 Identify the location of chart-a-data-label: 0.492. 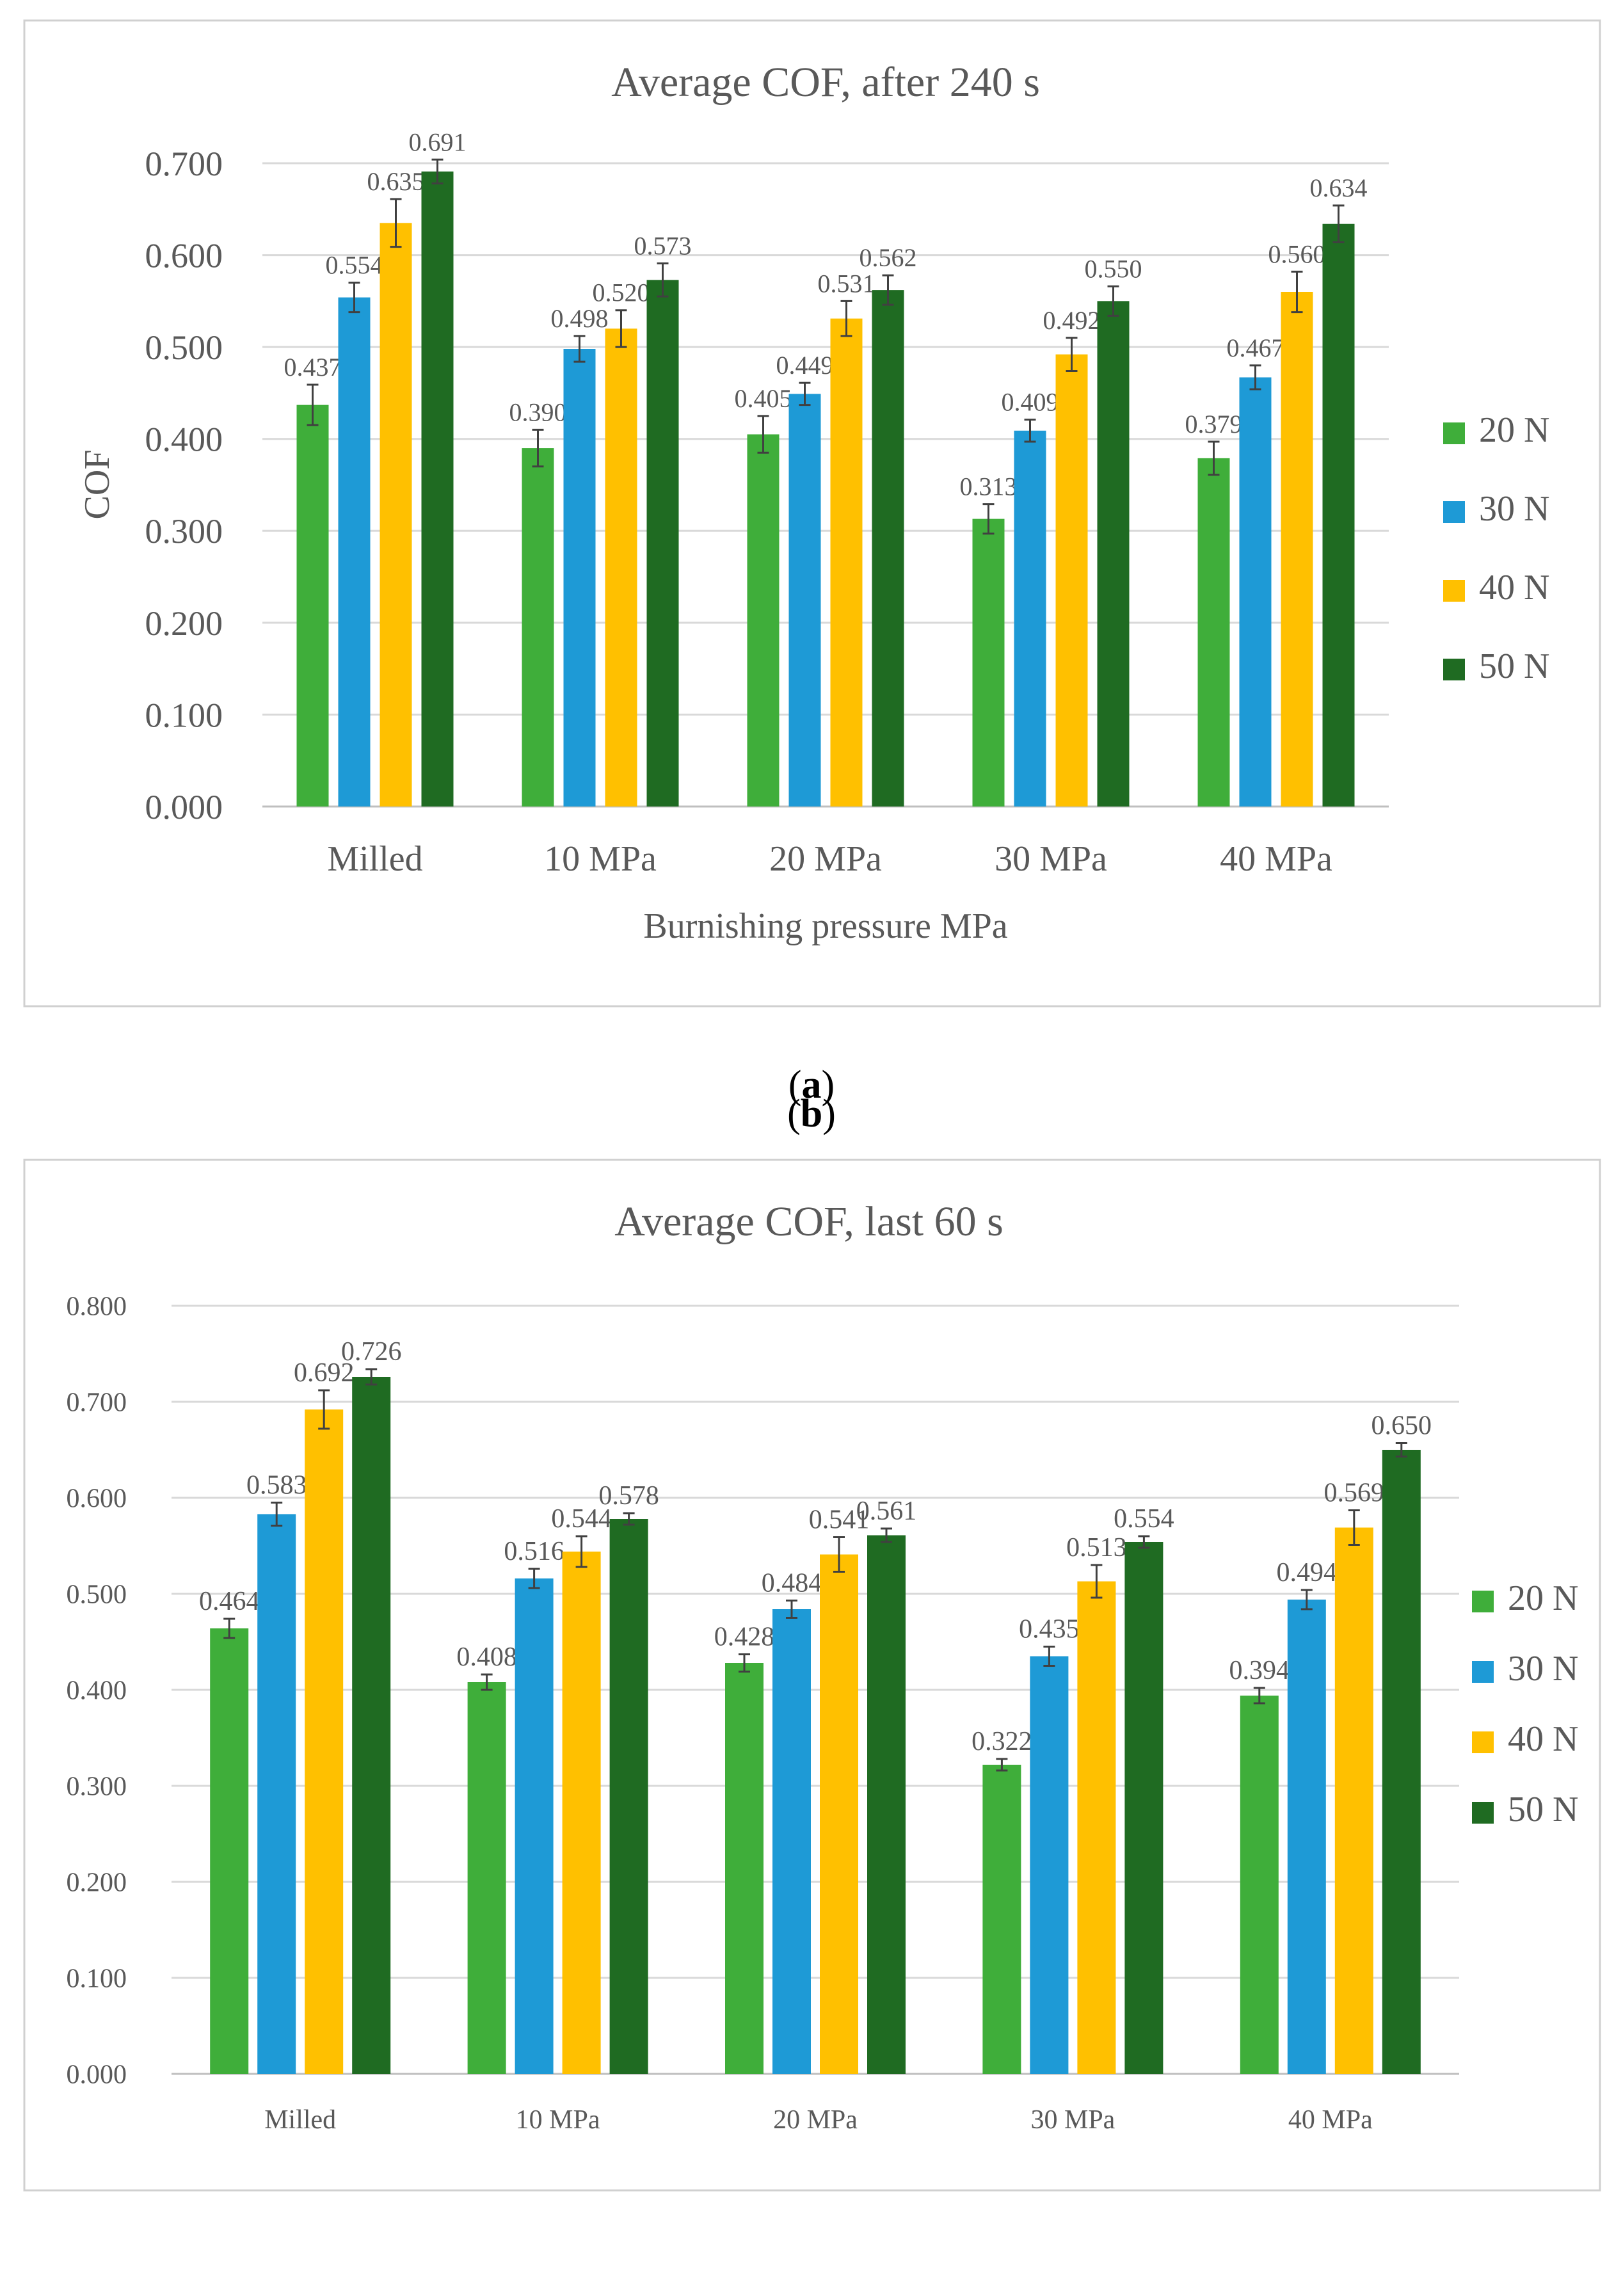
(1072, 320).